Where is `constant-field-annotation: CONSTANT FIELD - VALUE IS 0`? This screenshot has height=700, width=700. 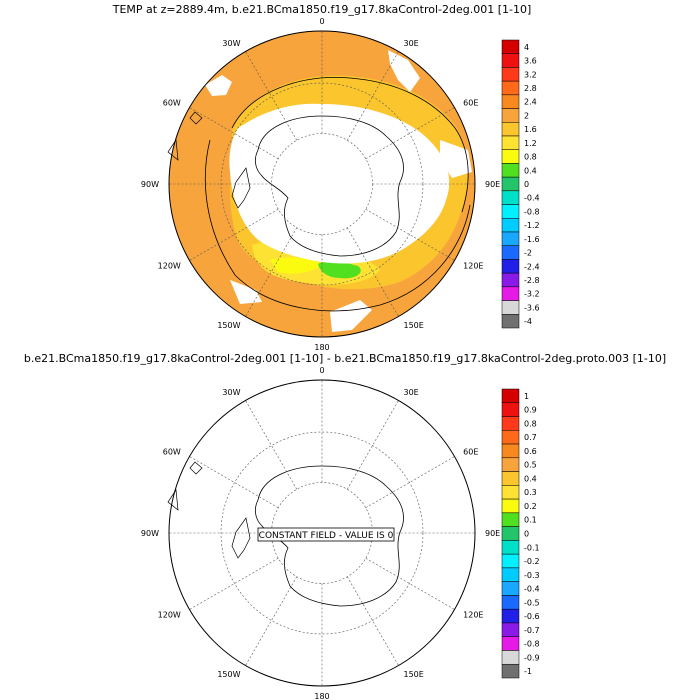
constant-field-annotation: CONSTANT FIELD - VALUE IS 0 is located at coordinates (326, 536).